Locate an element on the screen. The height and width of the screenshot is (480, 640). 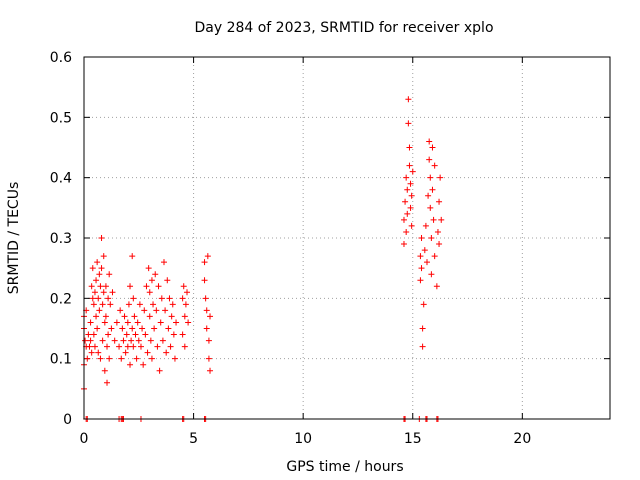
x-tick-label: 15 is located at coordinates (413, 439).